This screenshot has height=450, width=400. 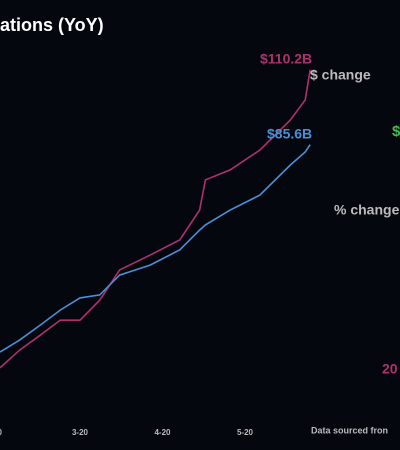 I want to click on value-label: $85.6B, so click(x=289, y=133).